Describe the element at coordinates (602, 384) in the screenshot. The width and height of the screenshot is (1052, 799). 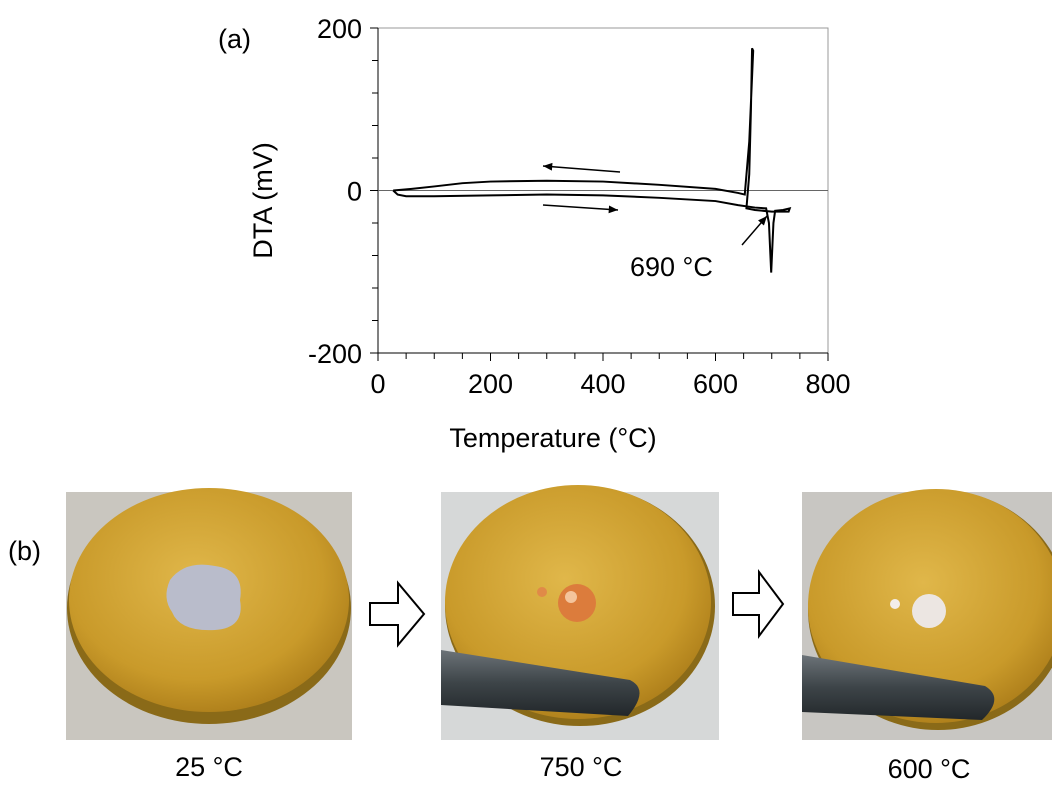
I see `x-tick-label: 400` at that location.